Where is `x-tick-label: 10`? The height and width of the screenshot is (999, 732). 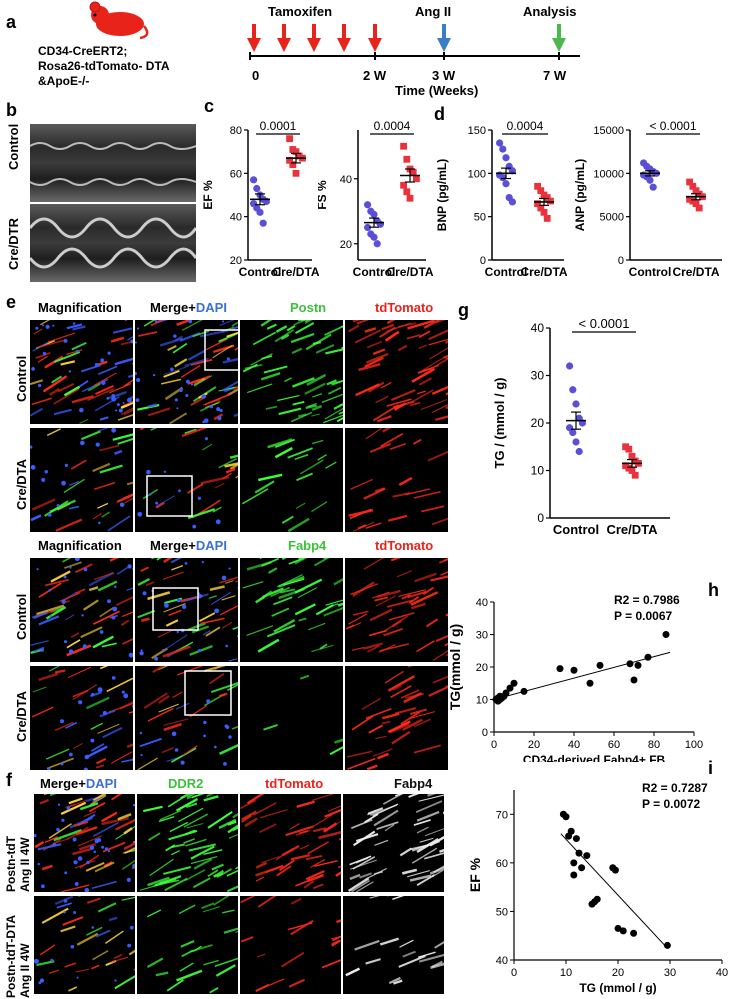
x-tick-label: 10 is located at coordinates (566, 973).